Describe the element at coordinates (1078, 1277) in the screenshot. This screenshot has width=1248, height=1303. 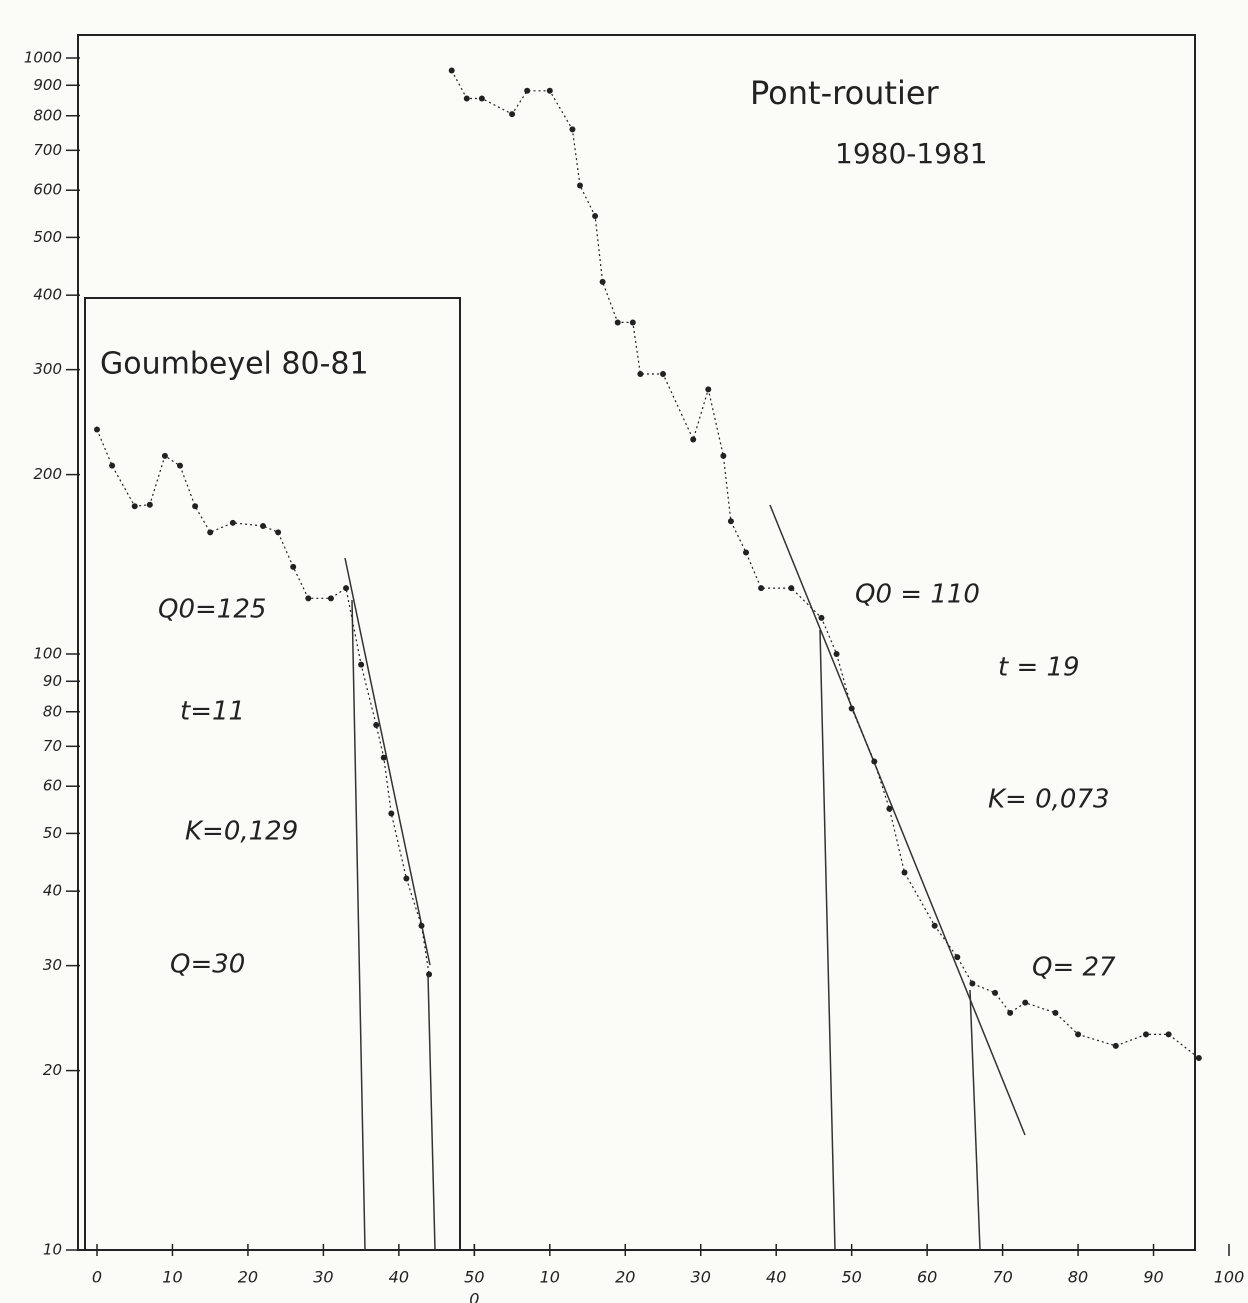
I see `x-tick-label: 80` at that location.